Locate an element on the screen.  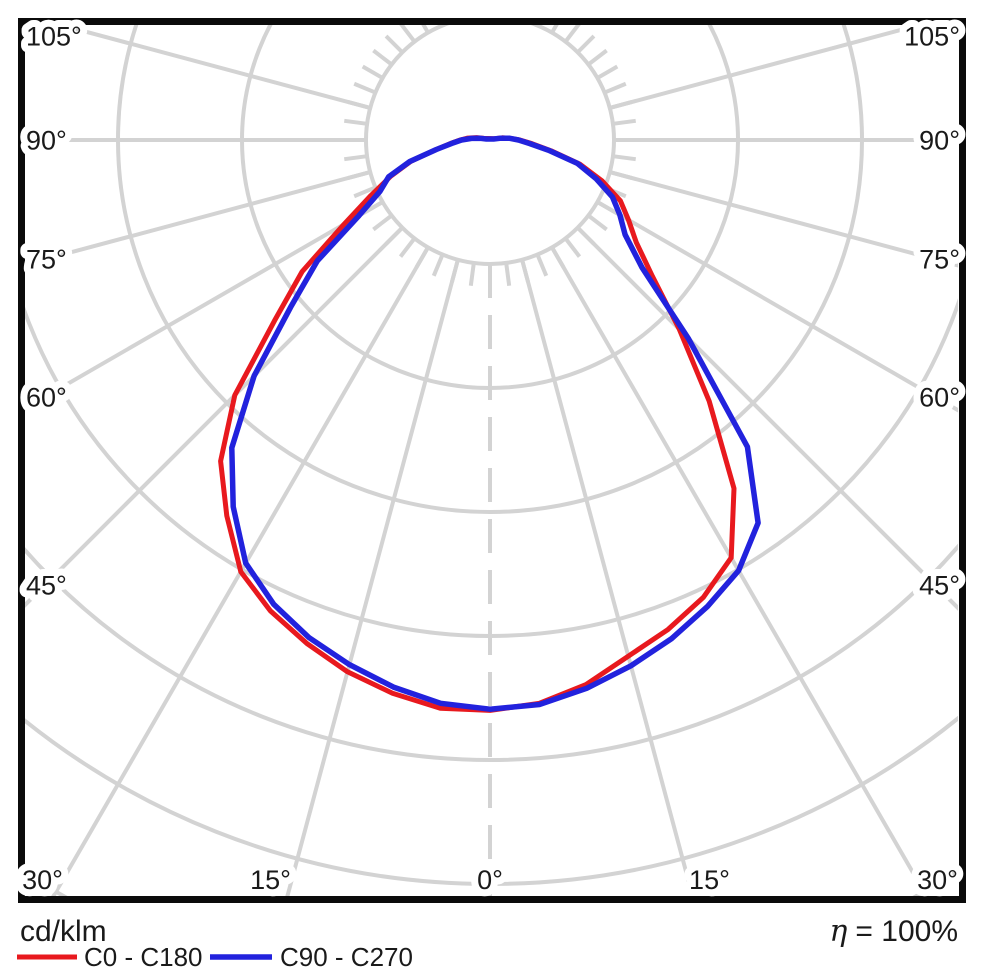
units-label: cd/klm is located at coordinates (63, 931).